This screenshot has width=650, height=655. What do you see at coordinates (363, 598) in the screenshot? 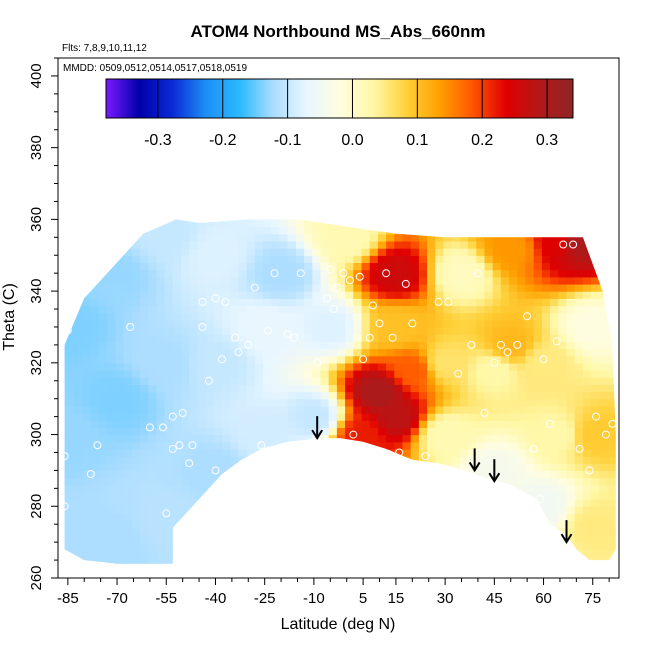
I see `x-tick-label: 5` at bounding box center [363, 598].